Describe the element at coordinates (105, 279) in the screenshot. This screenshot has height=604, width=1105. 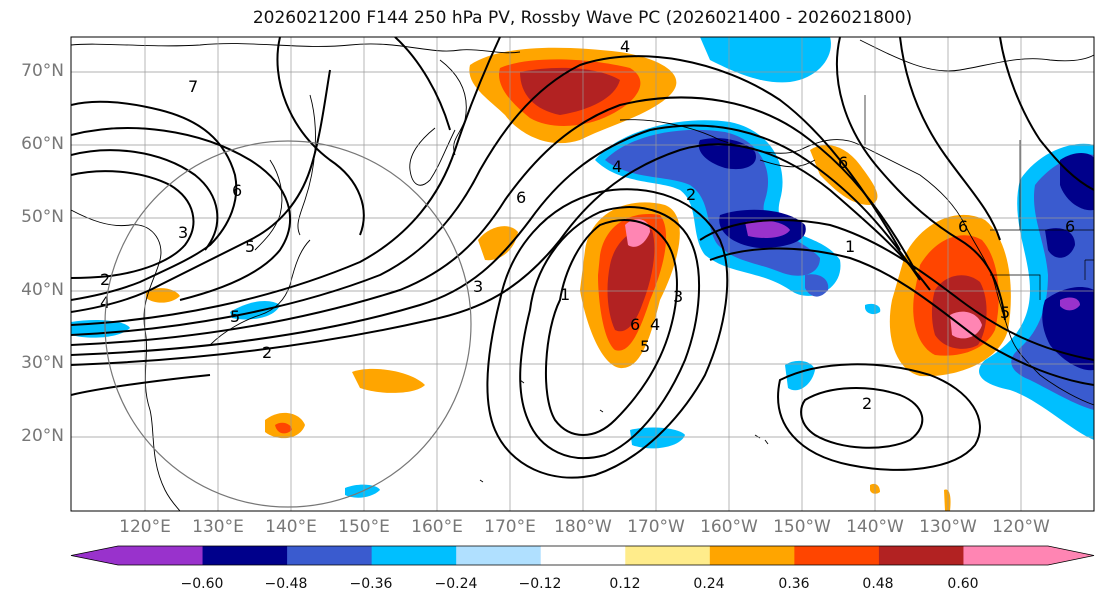
I see `contour-label-2: 2` at that location.